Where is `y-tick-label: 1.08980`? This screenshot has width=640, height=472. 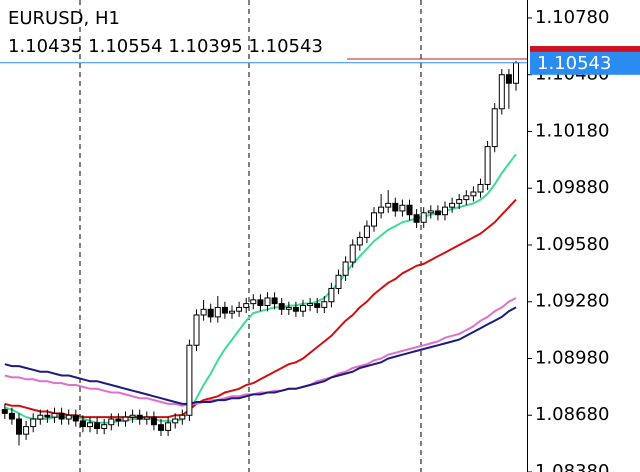
y-tick-label: 1.08980 is located at coordinates (572, 357).